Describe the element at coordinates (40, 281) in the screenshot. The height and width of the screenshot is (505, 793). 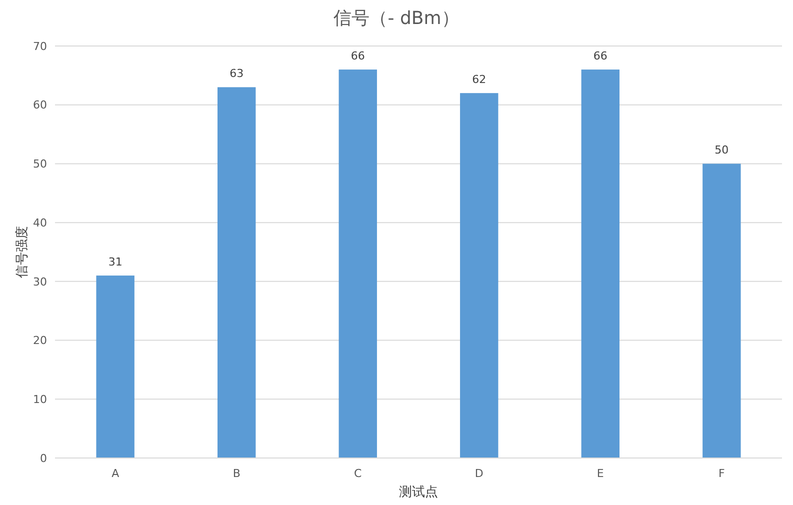
I see `y-tick-label: 30` at that location.